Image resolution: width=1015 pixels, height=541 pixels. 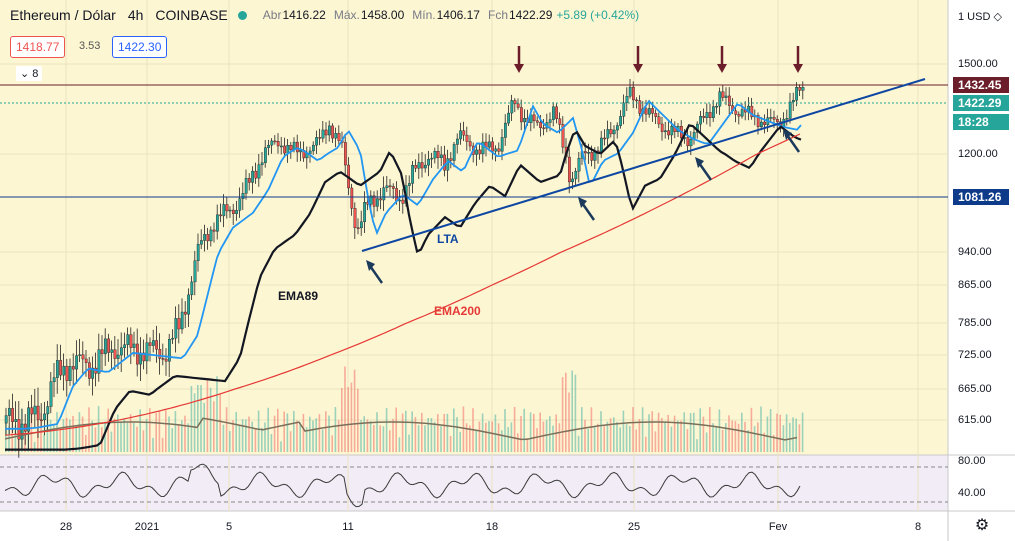 What do you see at coordinates (402, 485) in the screenshot?
I see `rsi-line` at bounding box center [402, 485].